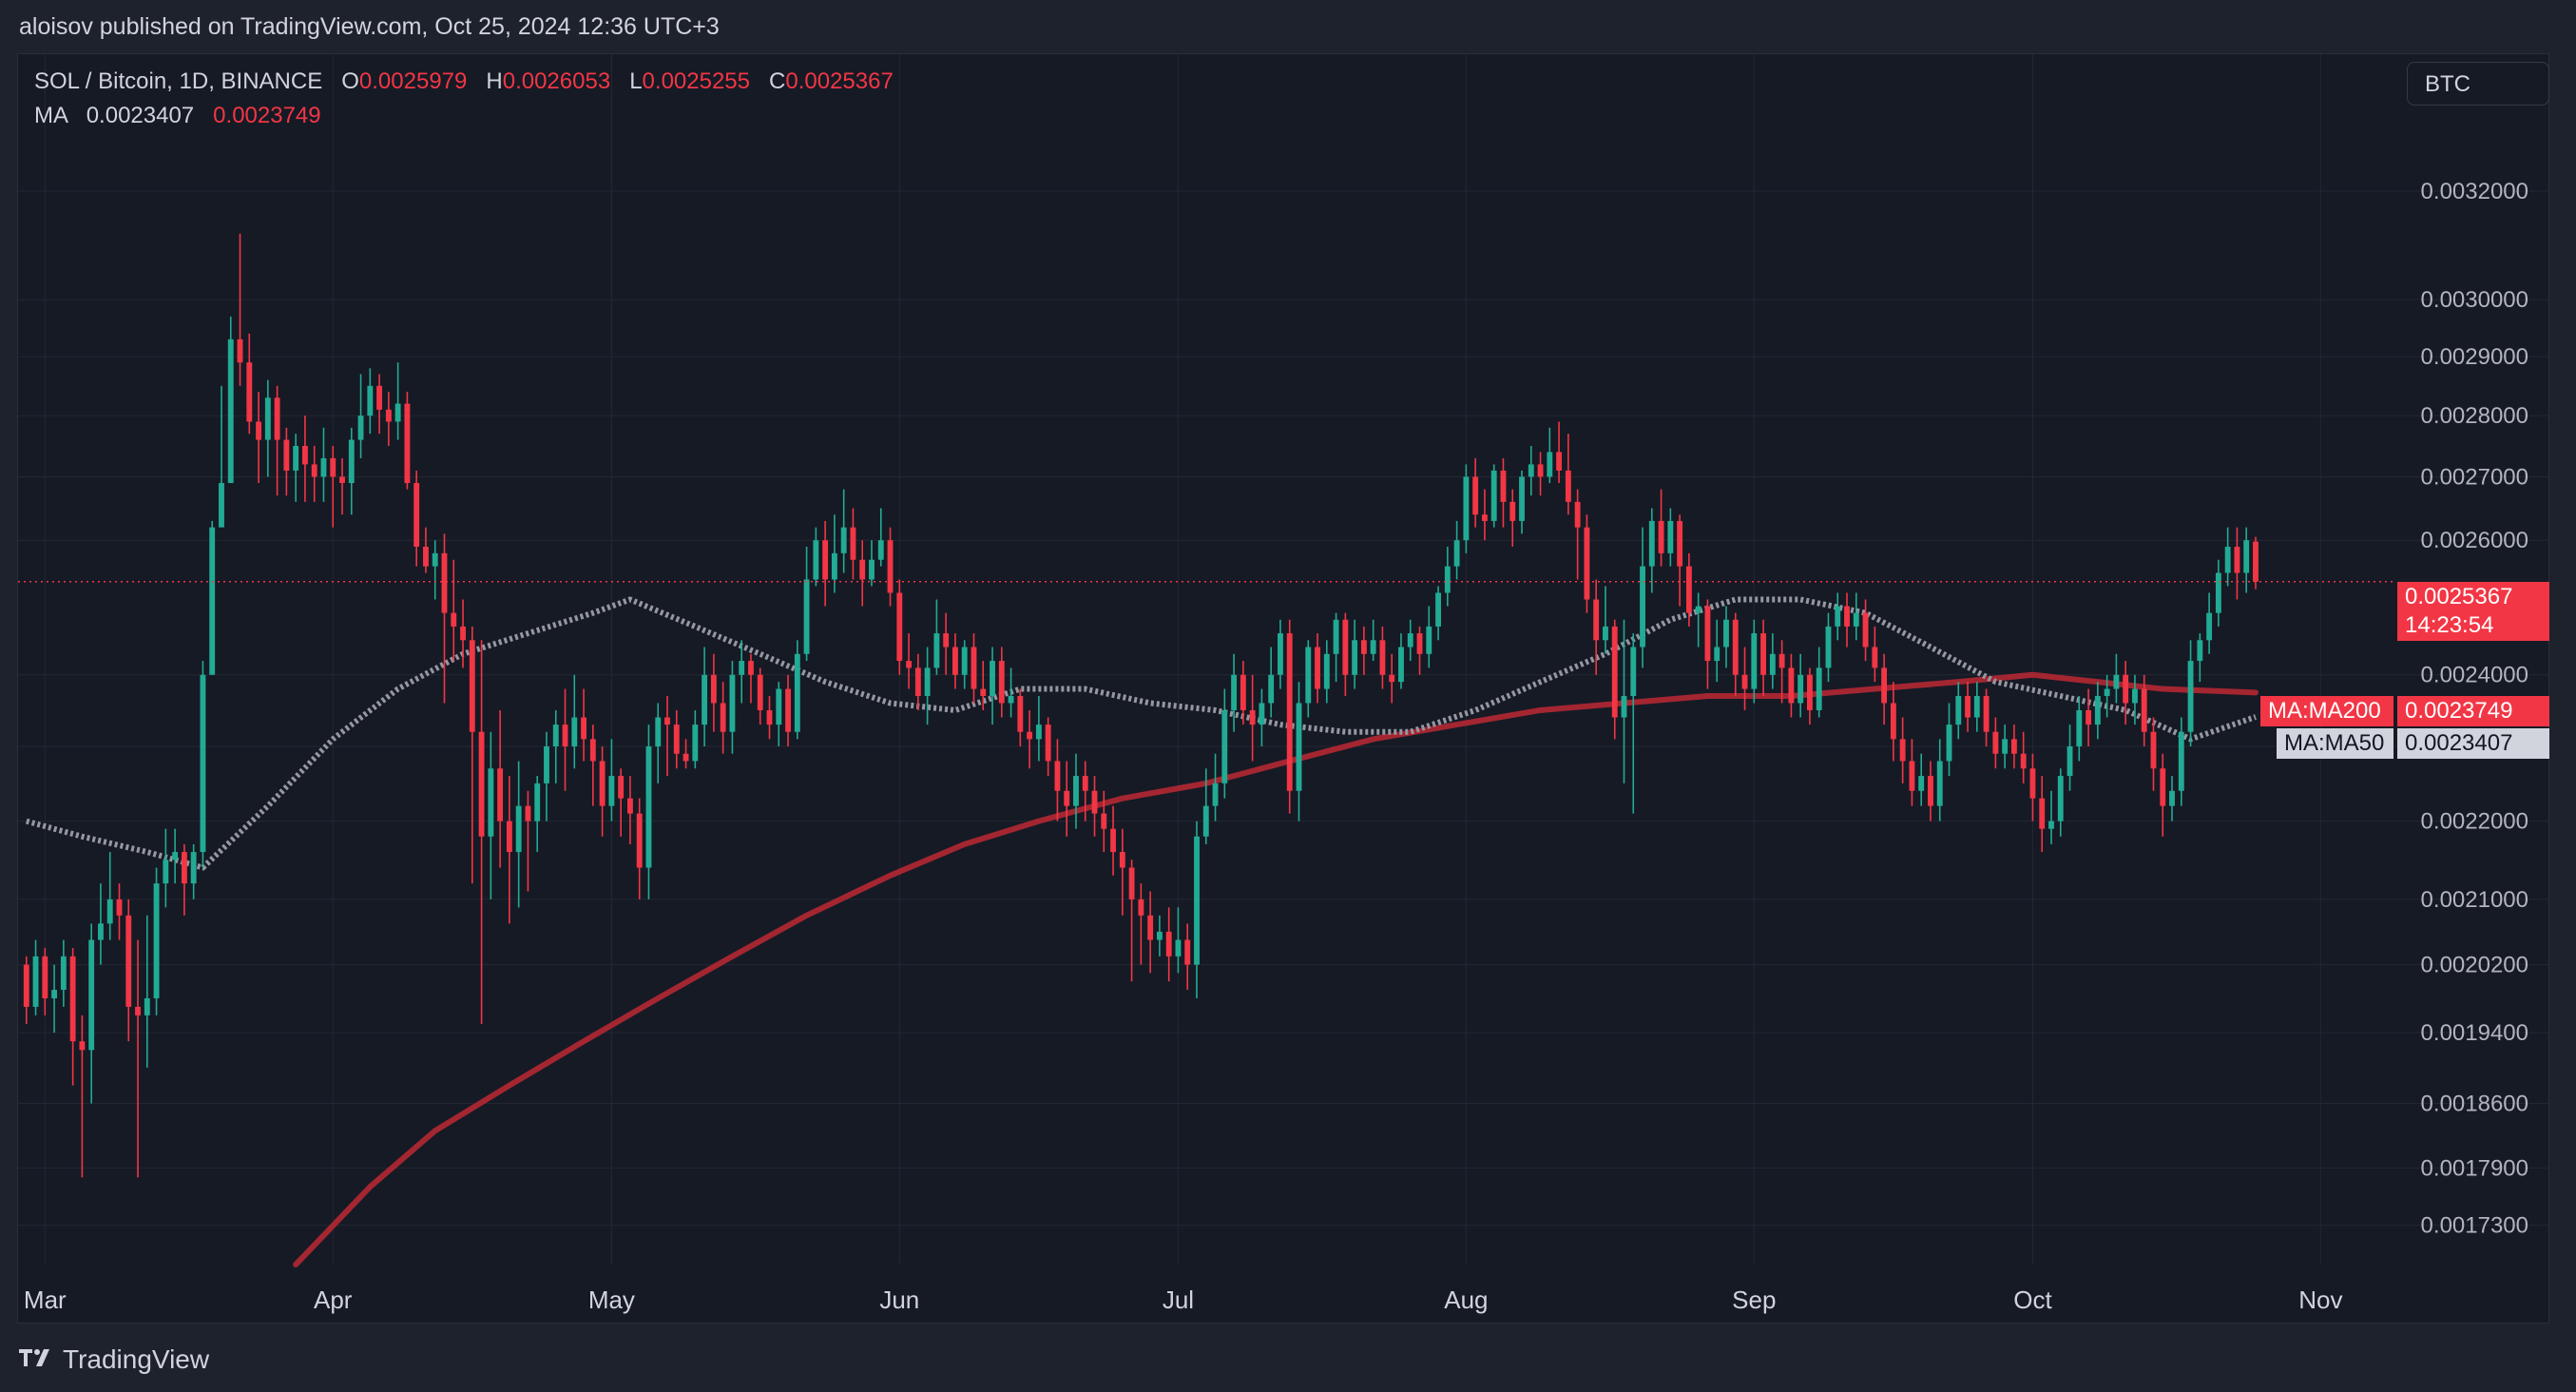 This screenshot has height=1392, width=2576. I want to click on time-axis: Mar Apr May Jun Jul Aug Sep Oct Nov, so click(1183, 1300).